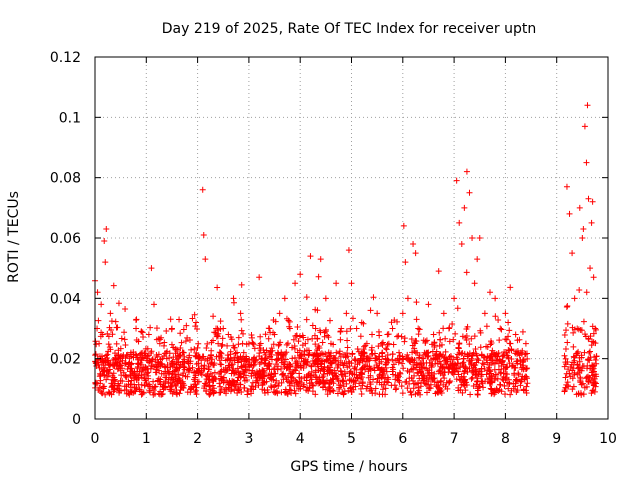 The height and width of the screenshot is (480, 640). What do you see at coordinates (65, 239) in the screenshot?
I see `y-tick-label: 0.06` at bounding box center [65, 239].